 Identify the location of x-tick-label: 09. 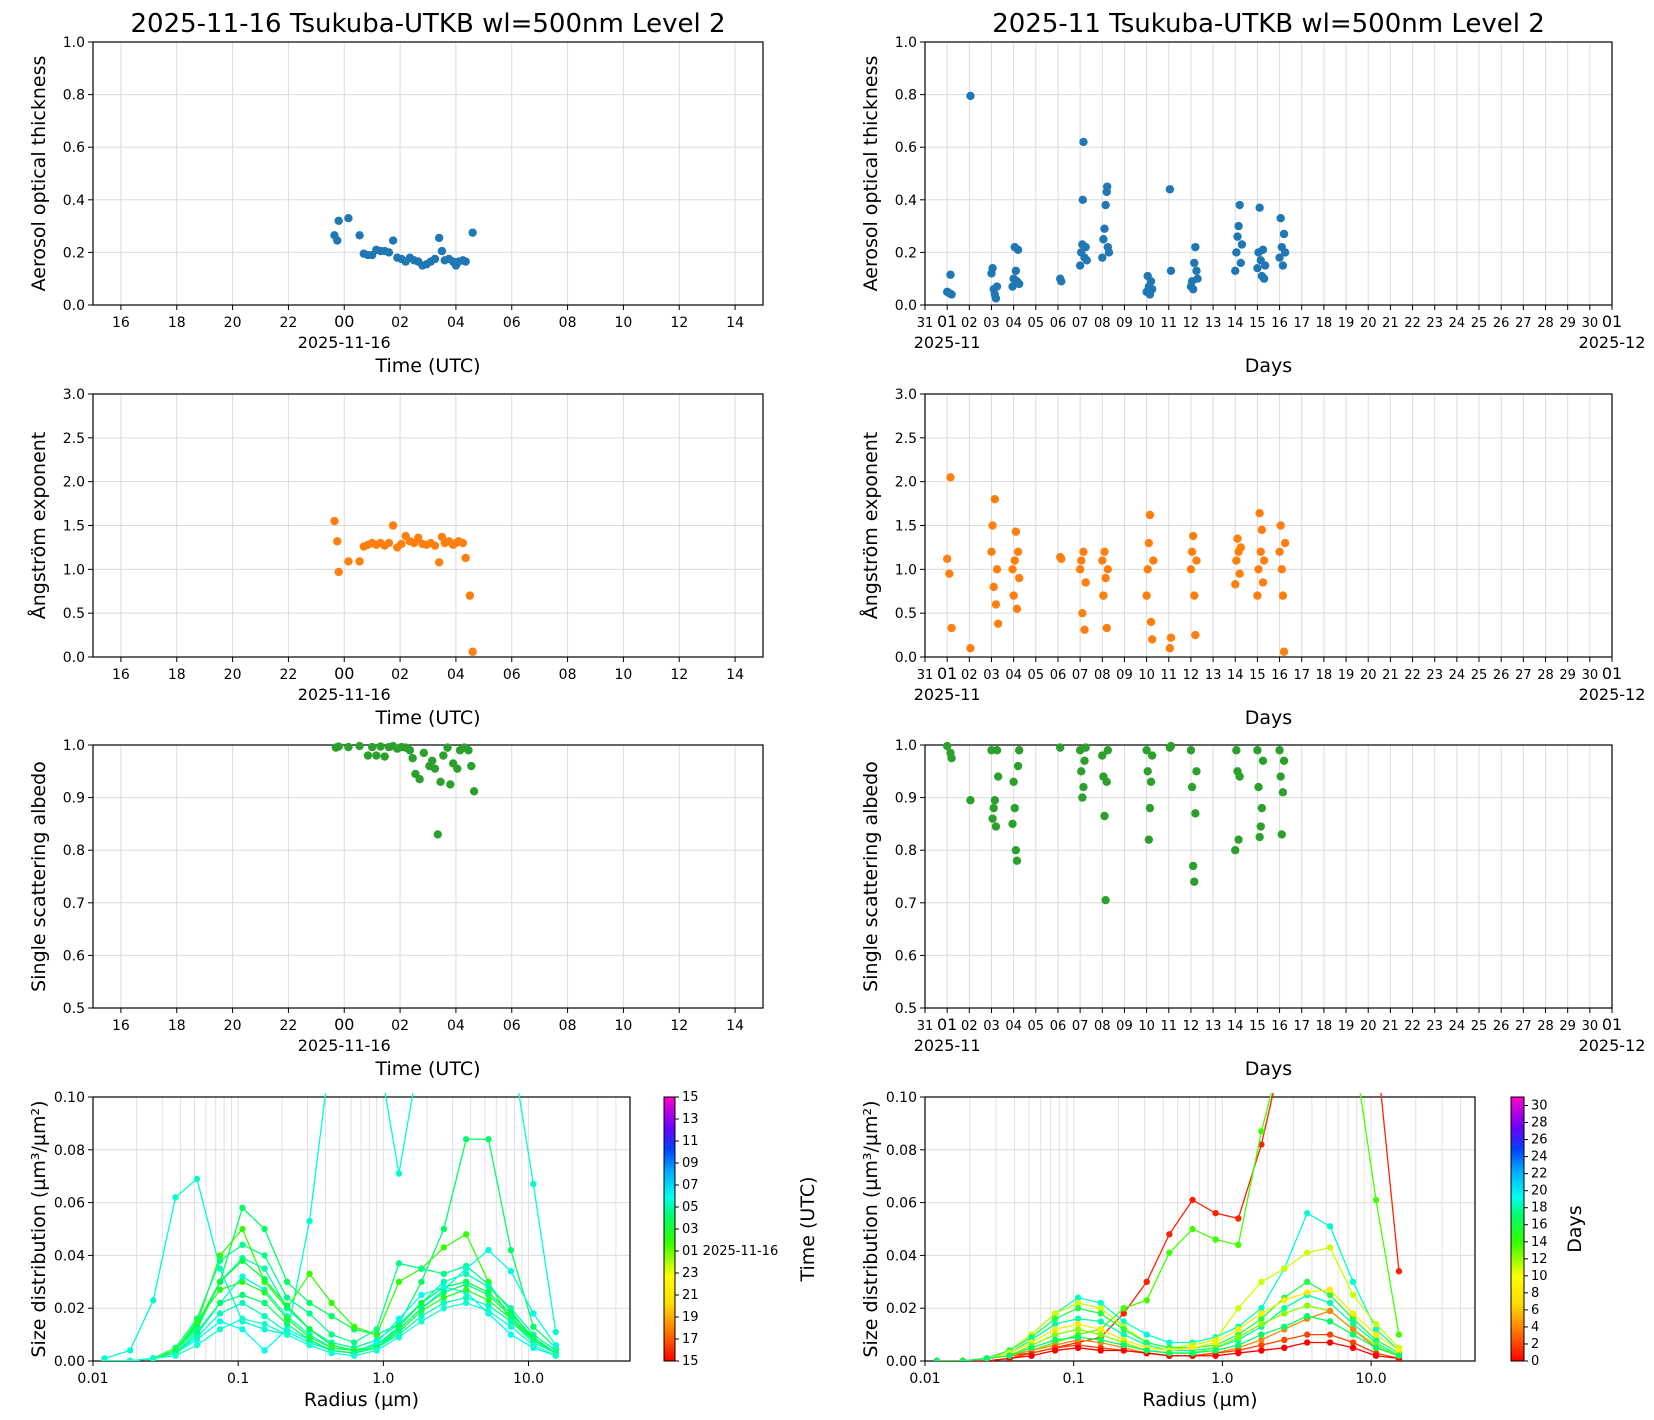
(1124, 323).